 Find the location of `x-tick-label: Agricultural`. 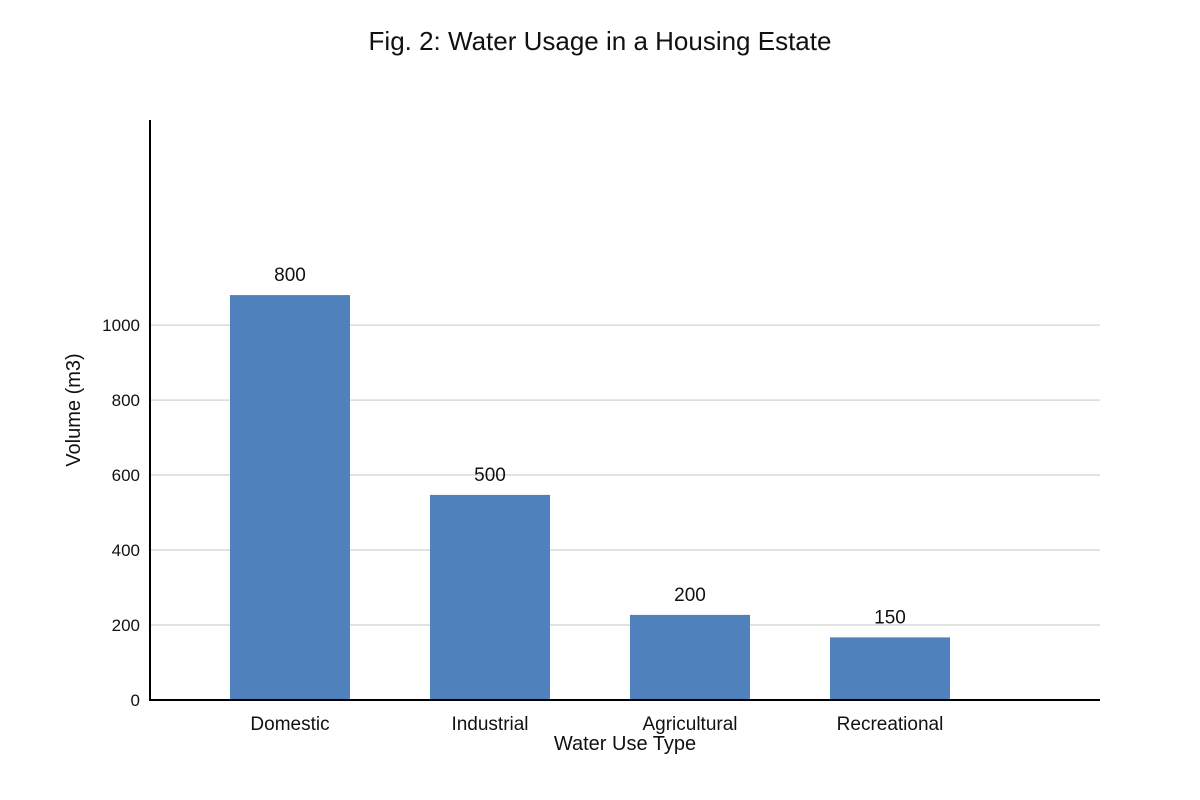

x-tick-label: Agricultural is located at coordinates (689, 724).